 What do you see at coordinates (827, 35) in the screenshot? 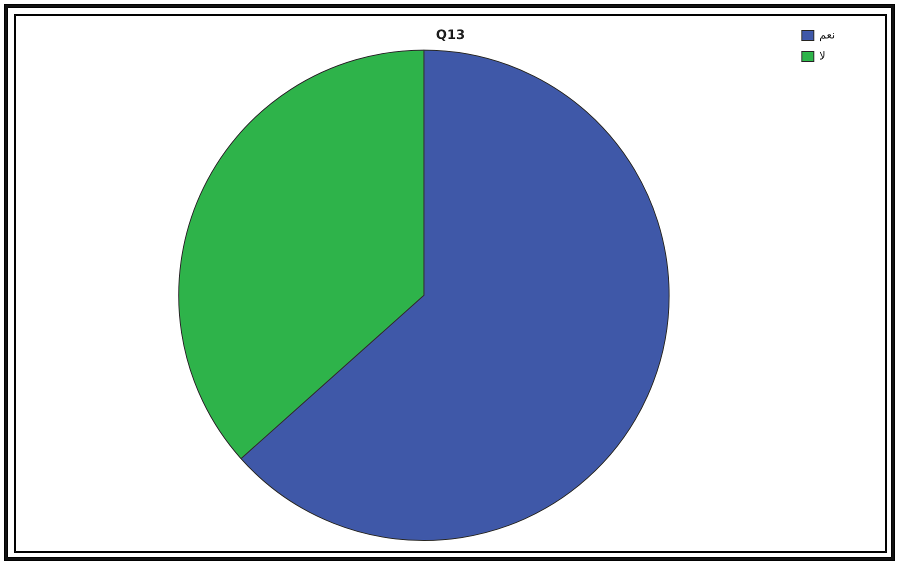
I see `legend-label: نعم` at bounding box center [827, 35].